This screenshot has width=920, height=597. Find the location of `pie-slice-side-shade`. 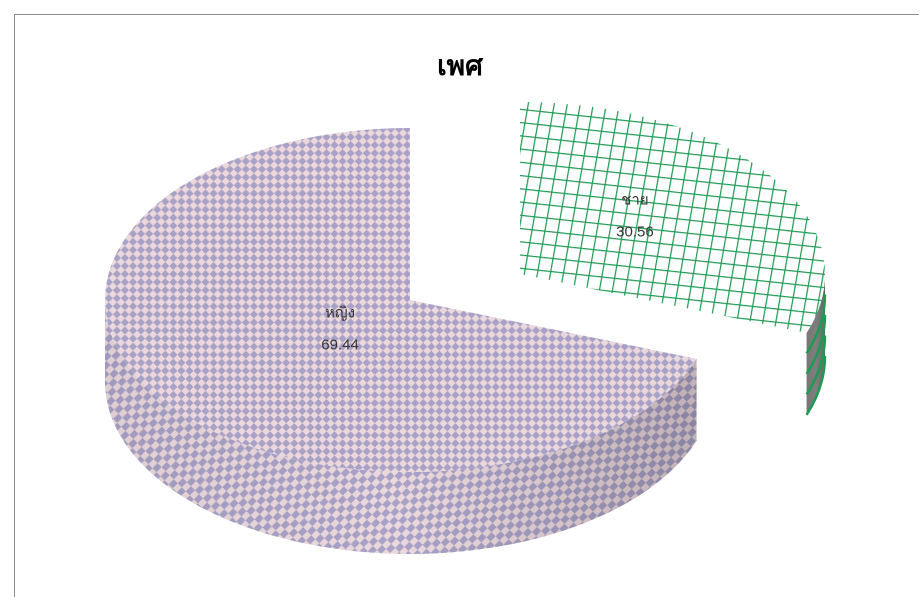

pie-slice-side-shade is located at coordinates (816, 344).